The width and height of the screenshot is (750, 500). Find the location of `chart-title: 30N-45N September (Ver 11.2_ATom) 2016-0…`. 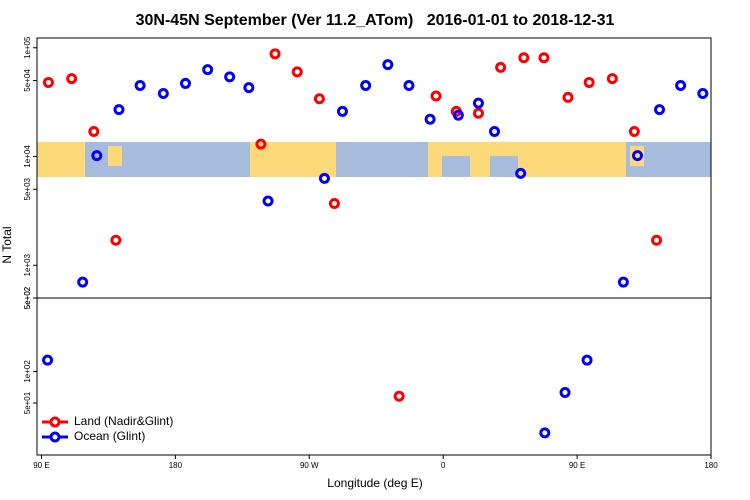

chart-title: 30N-45N September (Ver 11.2_ATom) 2016-0… is located at coordinates (375, 20).